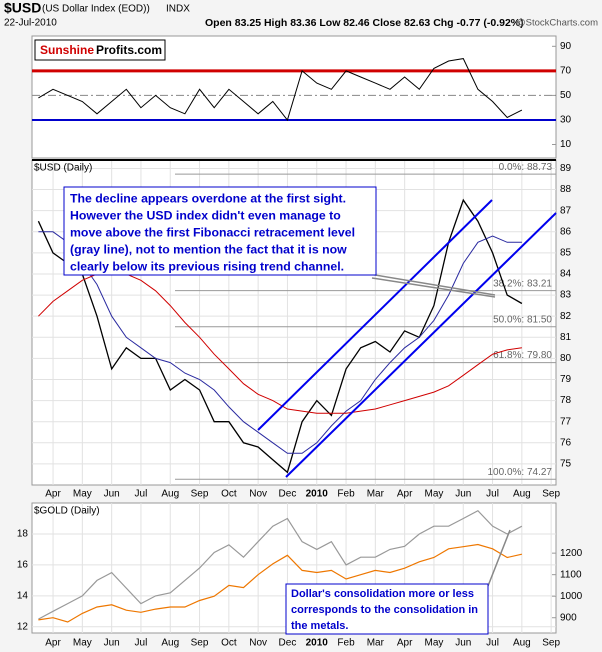 The width and height of the screenshot is (602, 652). Describe the element at coordinates (23, 565) in the screenshot. I see `y-tick-label: 16` at that location.